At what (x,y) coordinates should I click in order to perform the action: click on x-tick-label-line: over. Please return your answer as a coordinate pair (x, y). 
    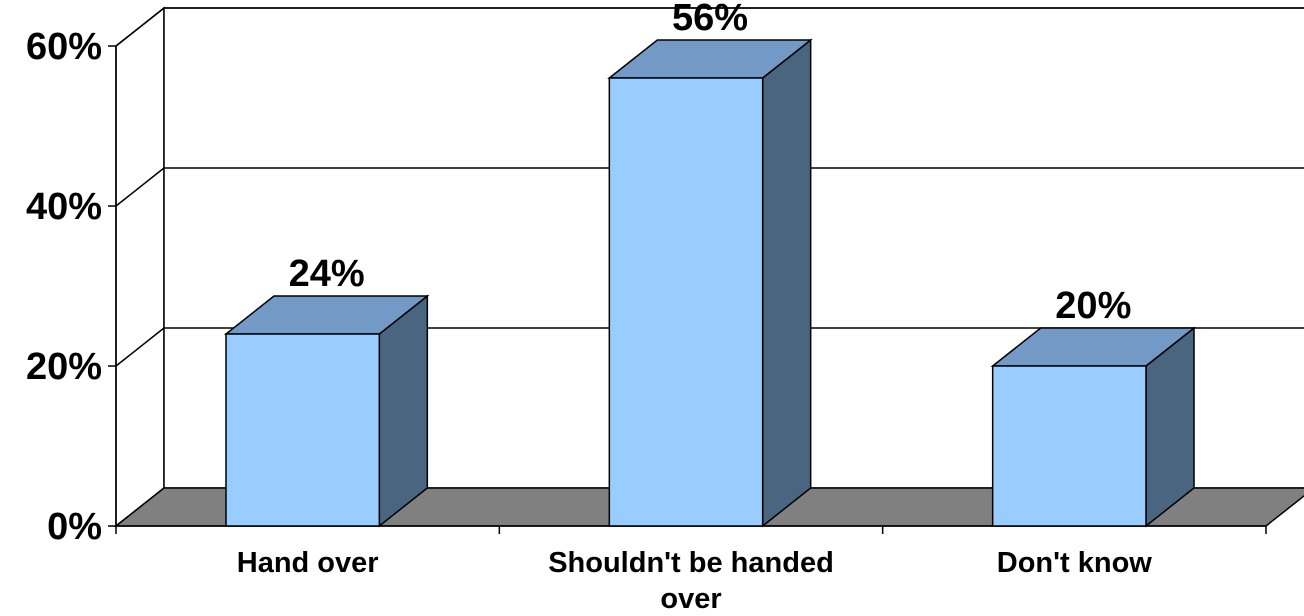
    Looking at the image, I should click on (690, 599).